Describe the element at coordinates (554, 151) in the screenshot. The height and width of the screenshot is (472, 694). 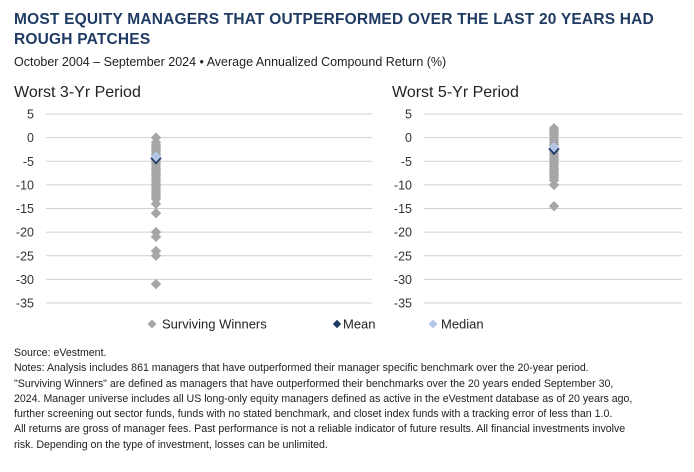
I see `mean-point-5yr` at that location.